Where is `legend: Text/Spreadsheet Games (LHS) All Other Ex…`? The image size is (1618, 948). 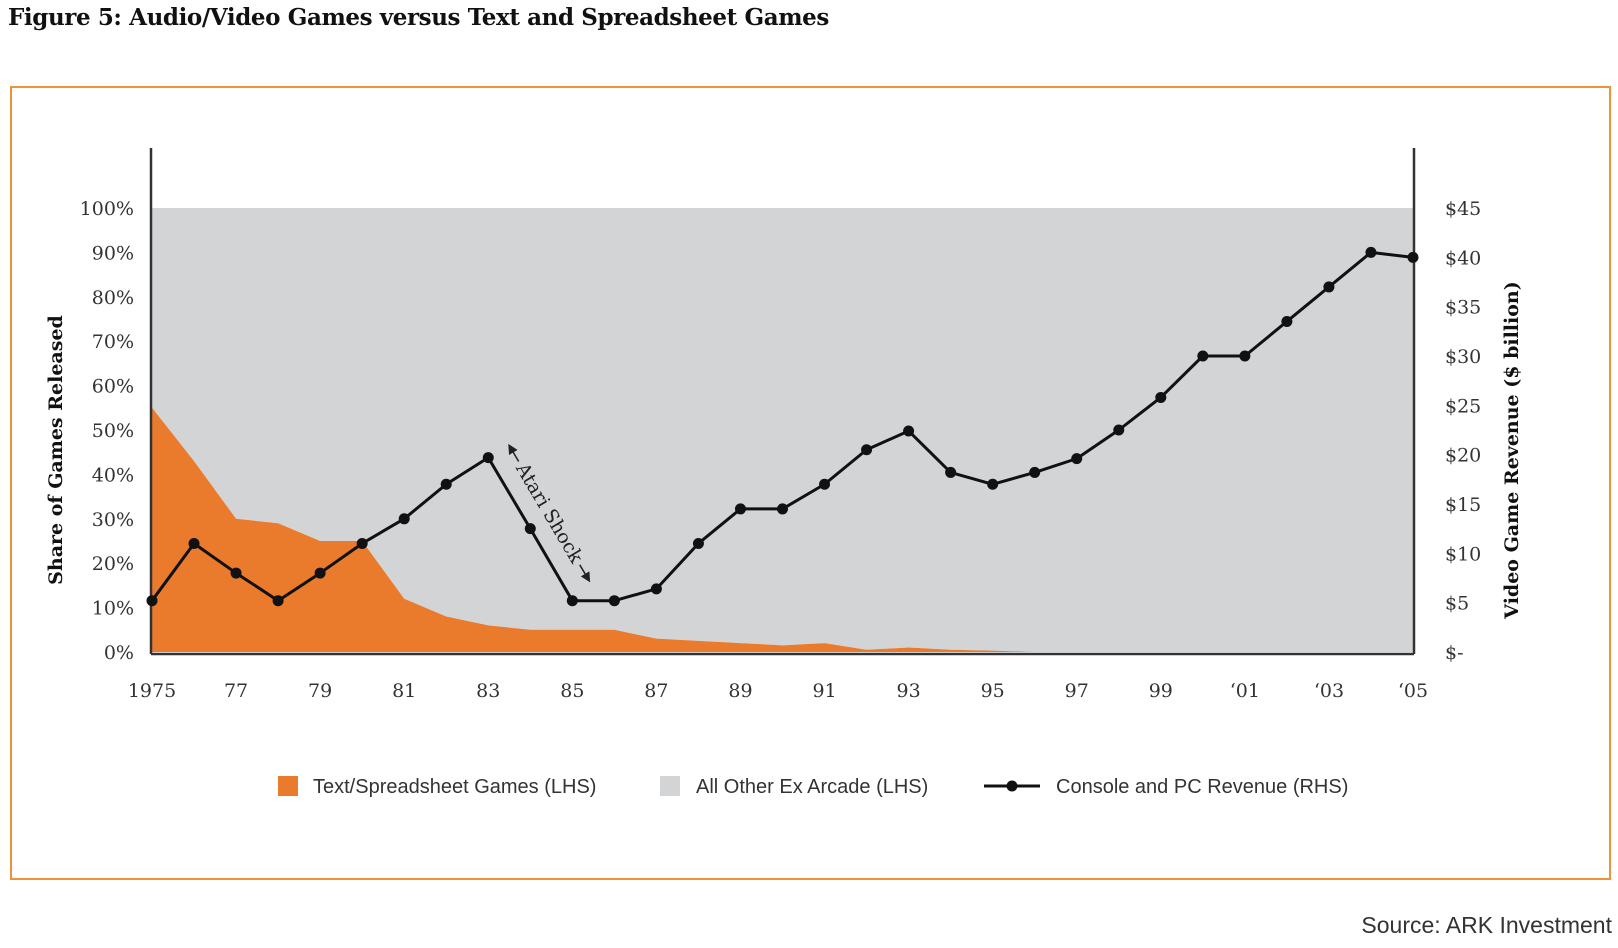
legend: Text/Spreadsheet Games (LHS) All Other Ex… is located at coordinates (813, 787).